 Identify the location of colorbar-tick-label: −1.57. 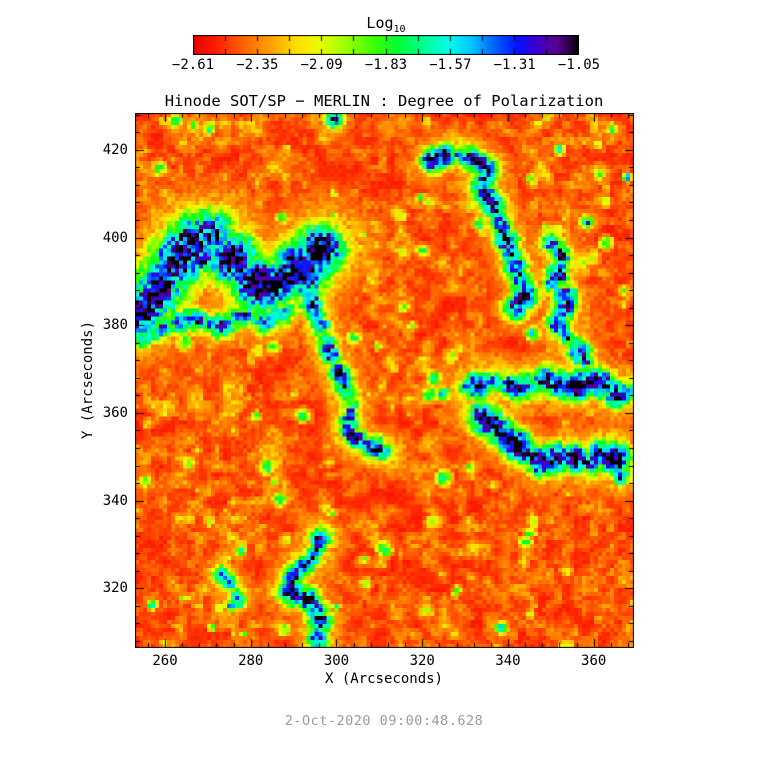
(450, 65).